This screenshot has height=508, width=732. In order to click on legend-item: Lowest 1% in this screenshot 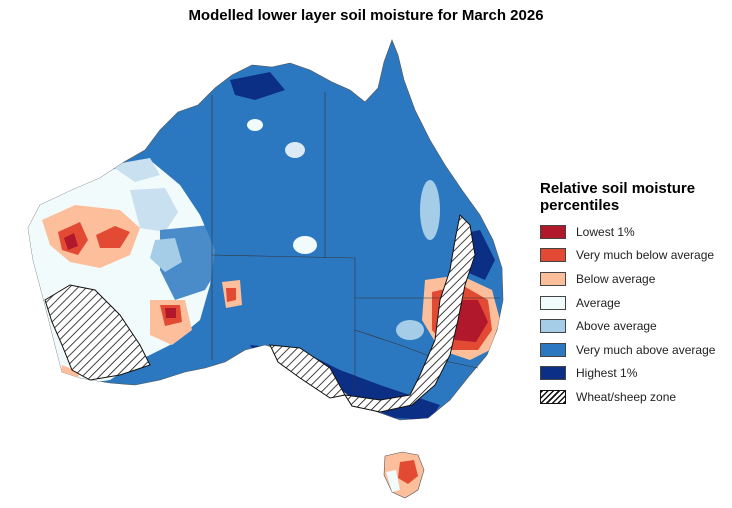, I will do `click(635, 232)`.